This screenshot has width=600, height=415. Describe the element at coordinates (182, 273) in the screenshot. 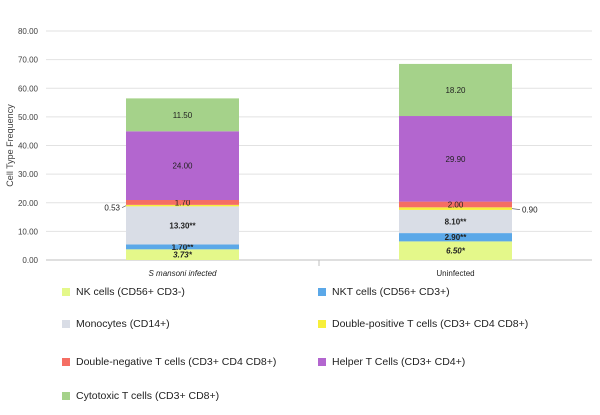

I see `x-tick-label: S mansoni infected` at that location.